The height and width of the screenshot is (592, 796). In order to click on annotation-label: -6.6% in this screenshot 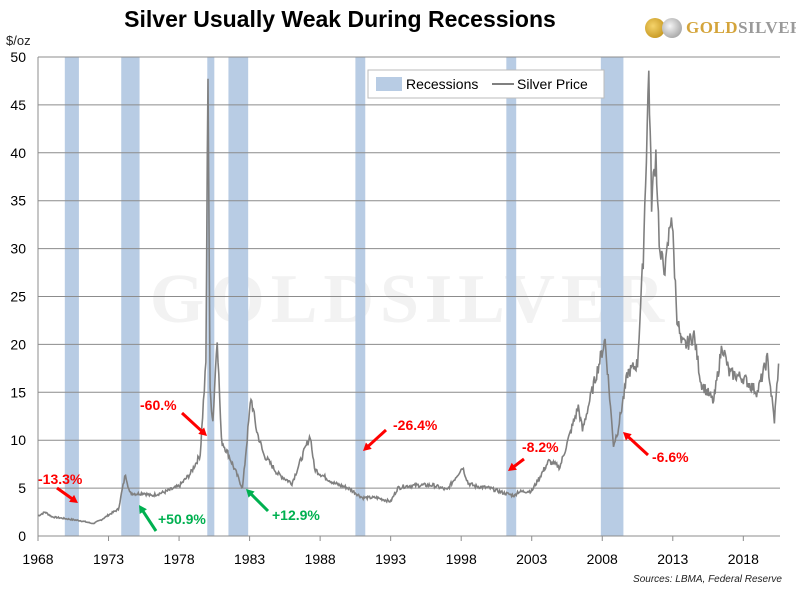, I will do `click(670, 457)`.